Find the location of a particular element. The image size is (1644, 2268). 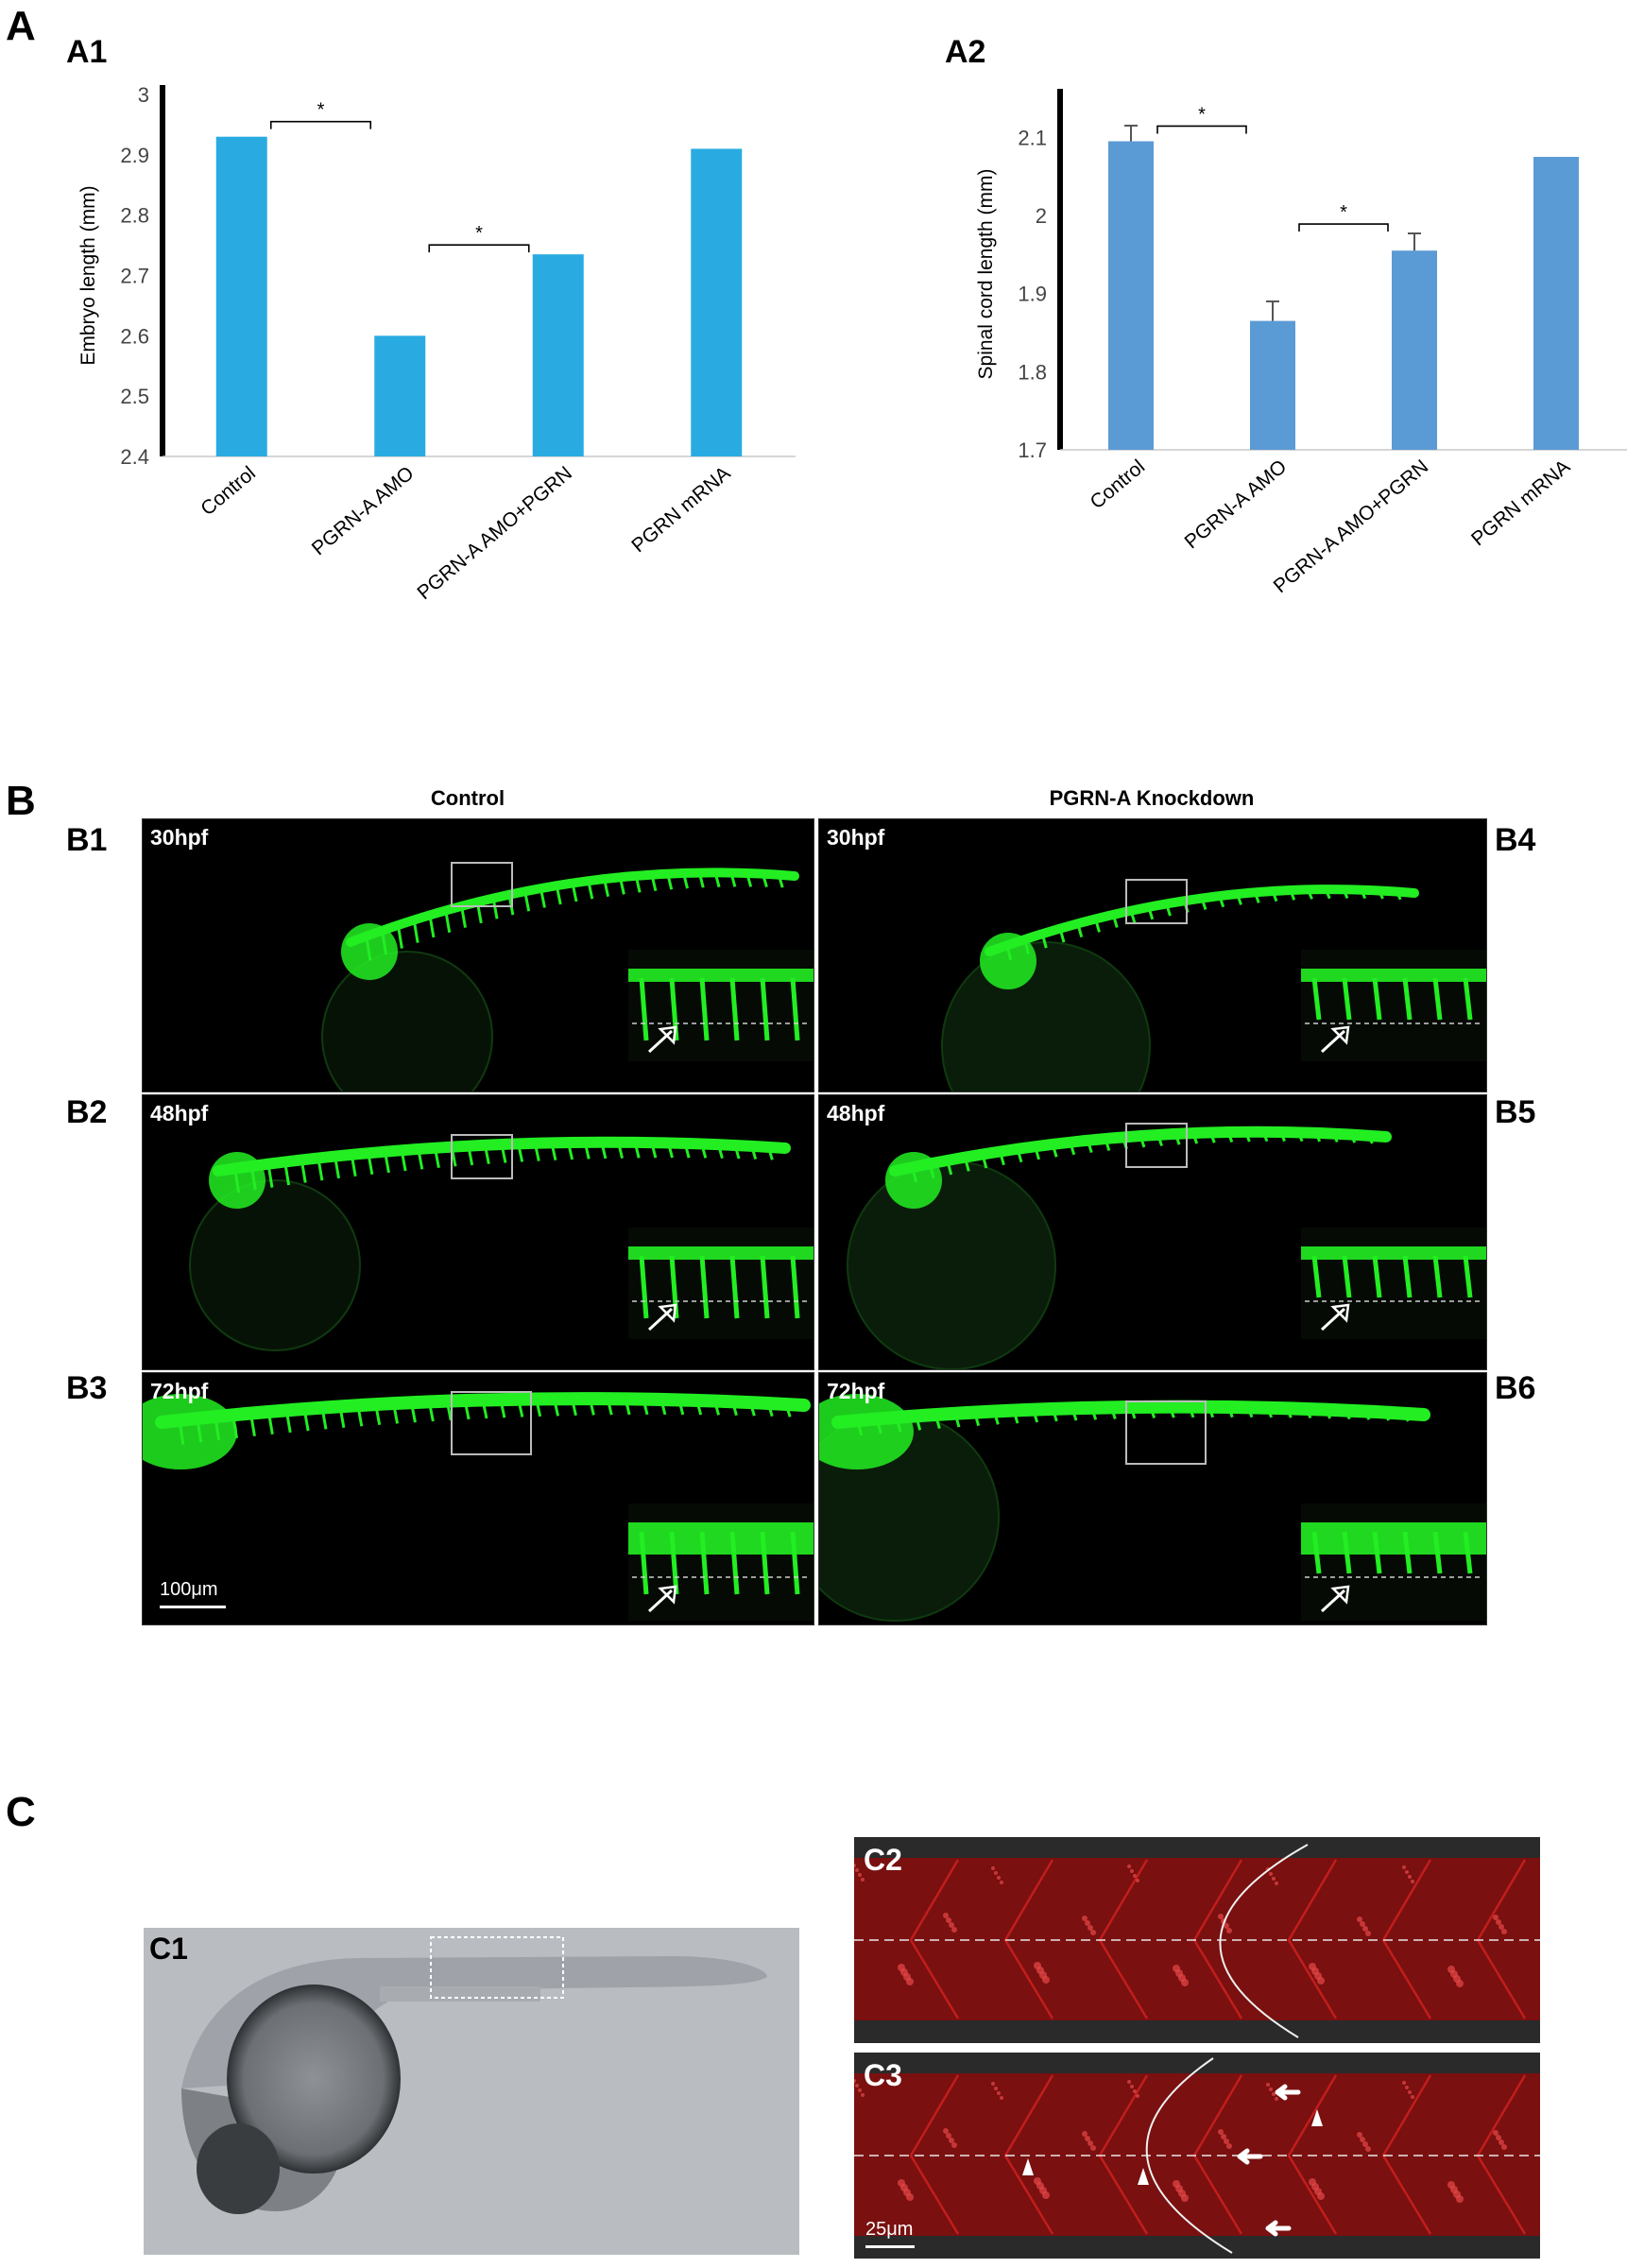

y-tick-label: 2.9 is located at coordinates (134, 155).